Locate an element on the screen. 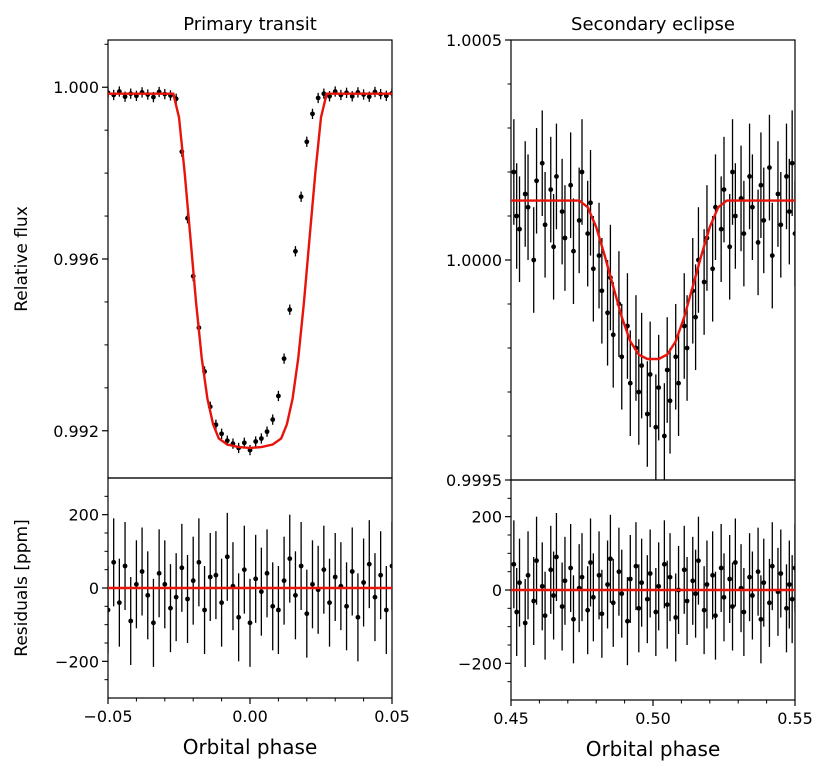 The image size is (830, 774). y-tick-label: 1.0000 is located at coordinates (474, 260).